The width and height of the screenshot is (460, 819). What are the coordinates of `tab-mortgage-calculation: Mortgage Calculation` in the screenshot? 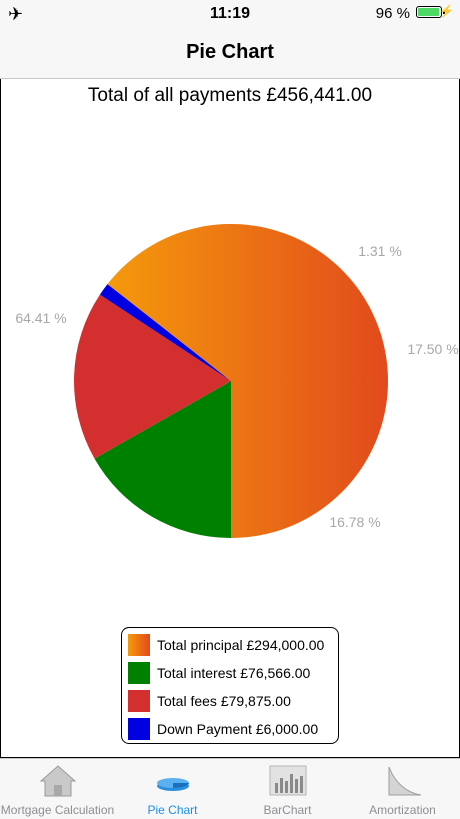 It's located at (57, 789).